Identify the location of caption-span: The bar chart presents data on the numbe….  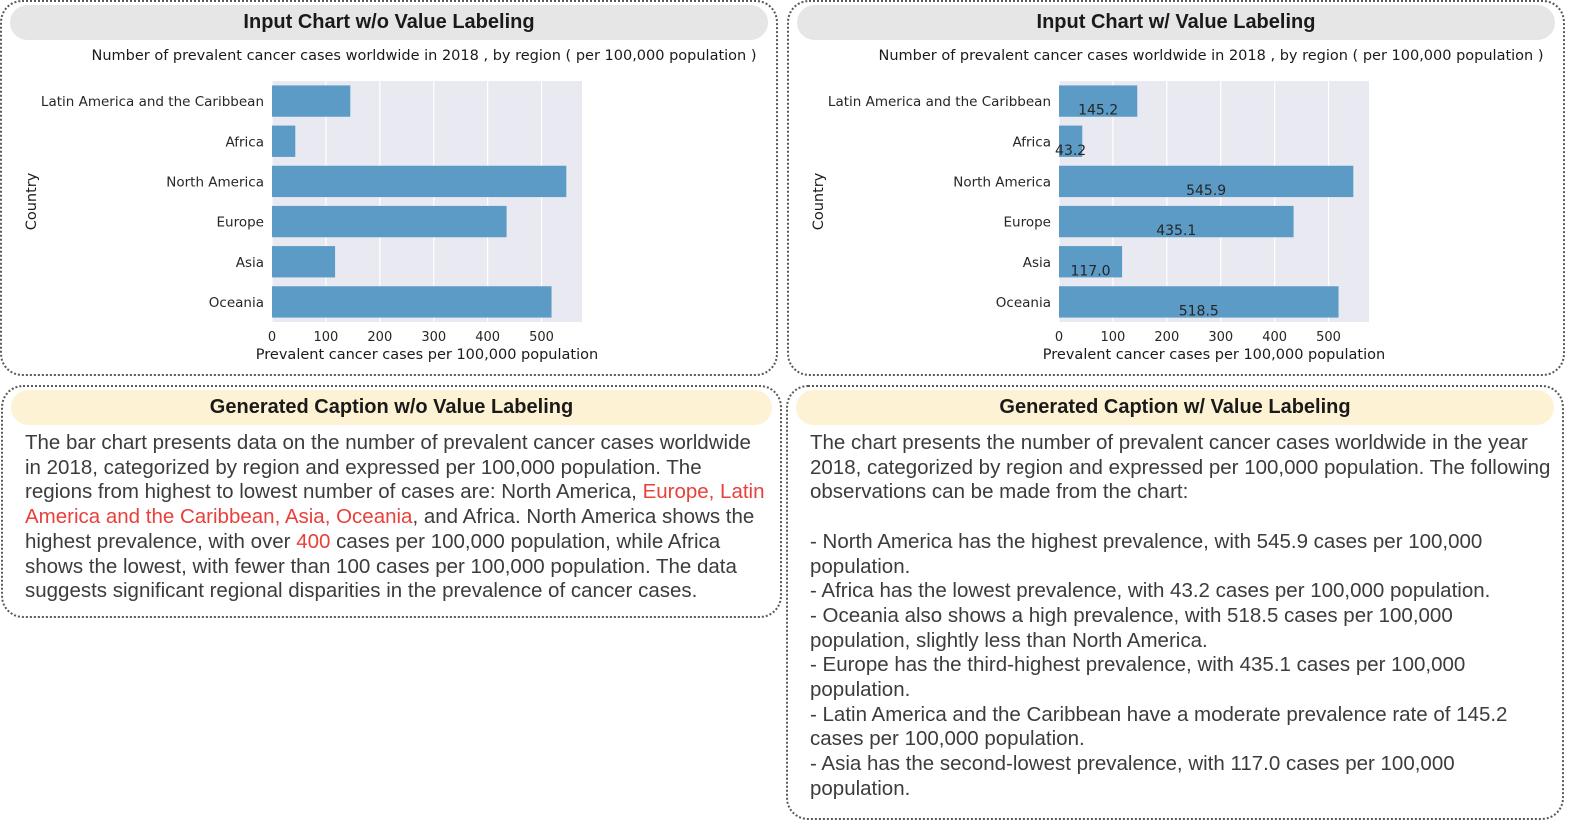
(388, 467).